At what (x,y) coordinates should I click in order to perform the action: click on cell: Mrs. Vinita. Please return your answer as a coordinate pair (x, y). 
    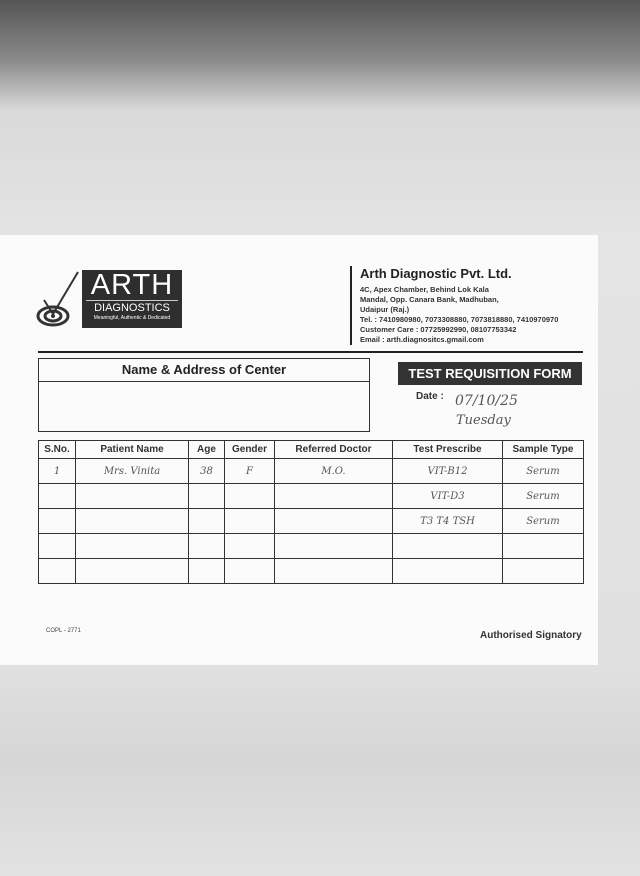
    Looking at the image, I should click on (132, 471).